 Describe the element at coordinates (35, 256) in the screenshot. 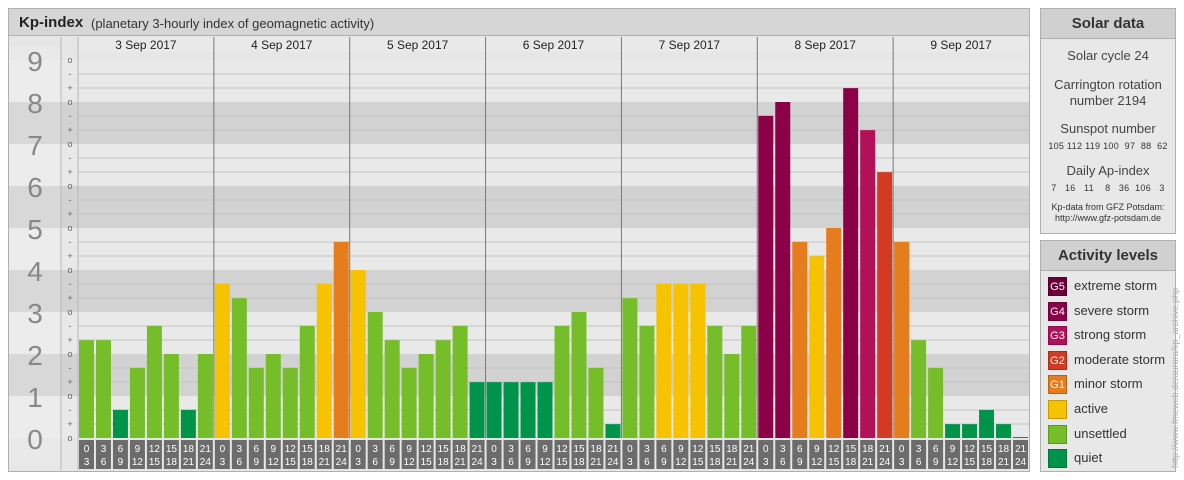

I see `y-axis-column` at that location.